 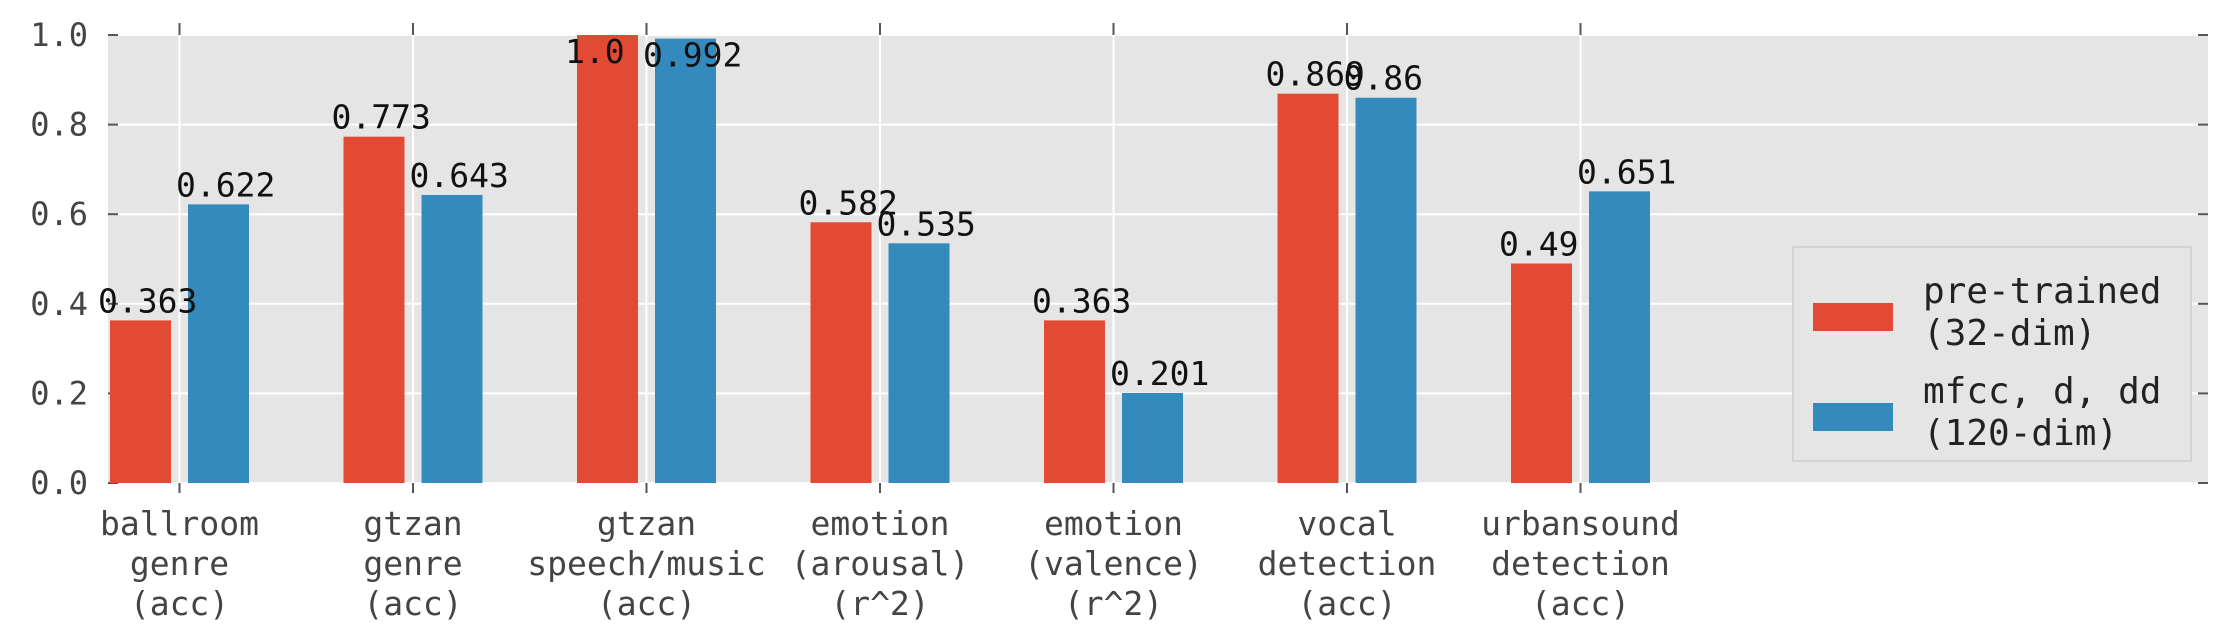 What do you see at coordinates (1580, 563) in the screenshot?
I see `x-category-label: urbansound detection (acc)` at bounding box center [1580, 563].